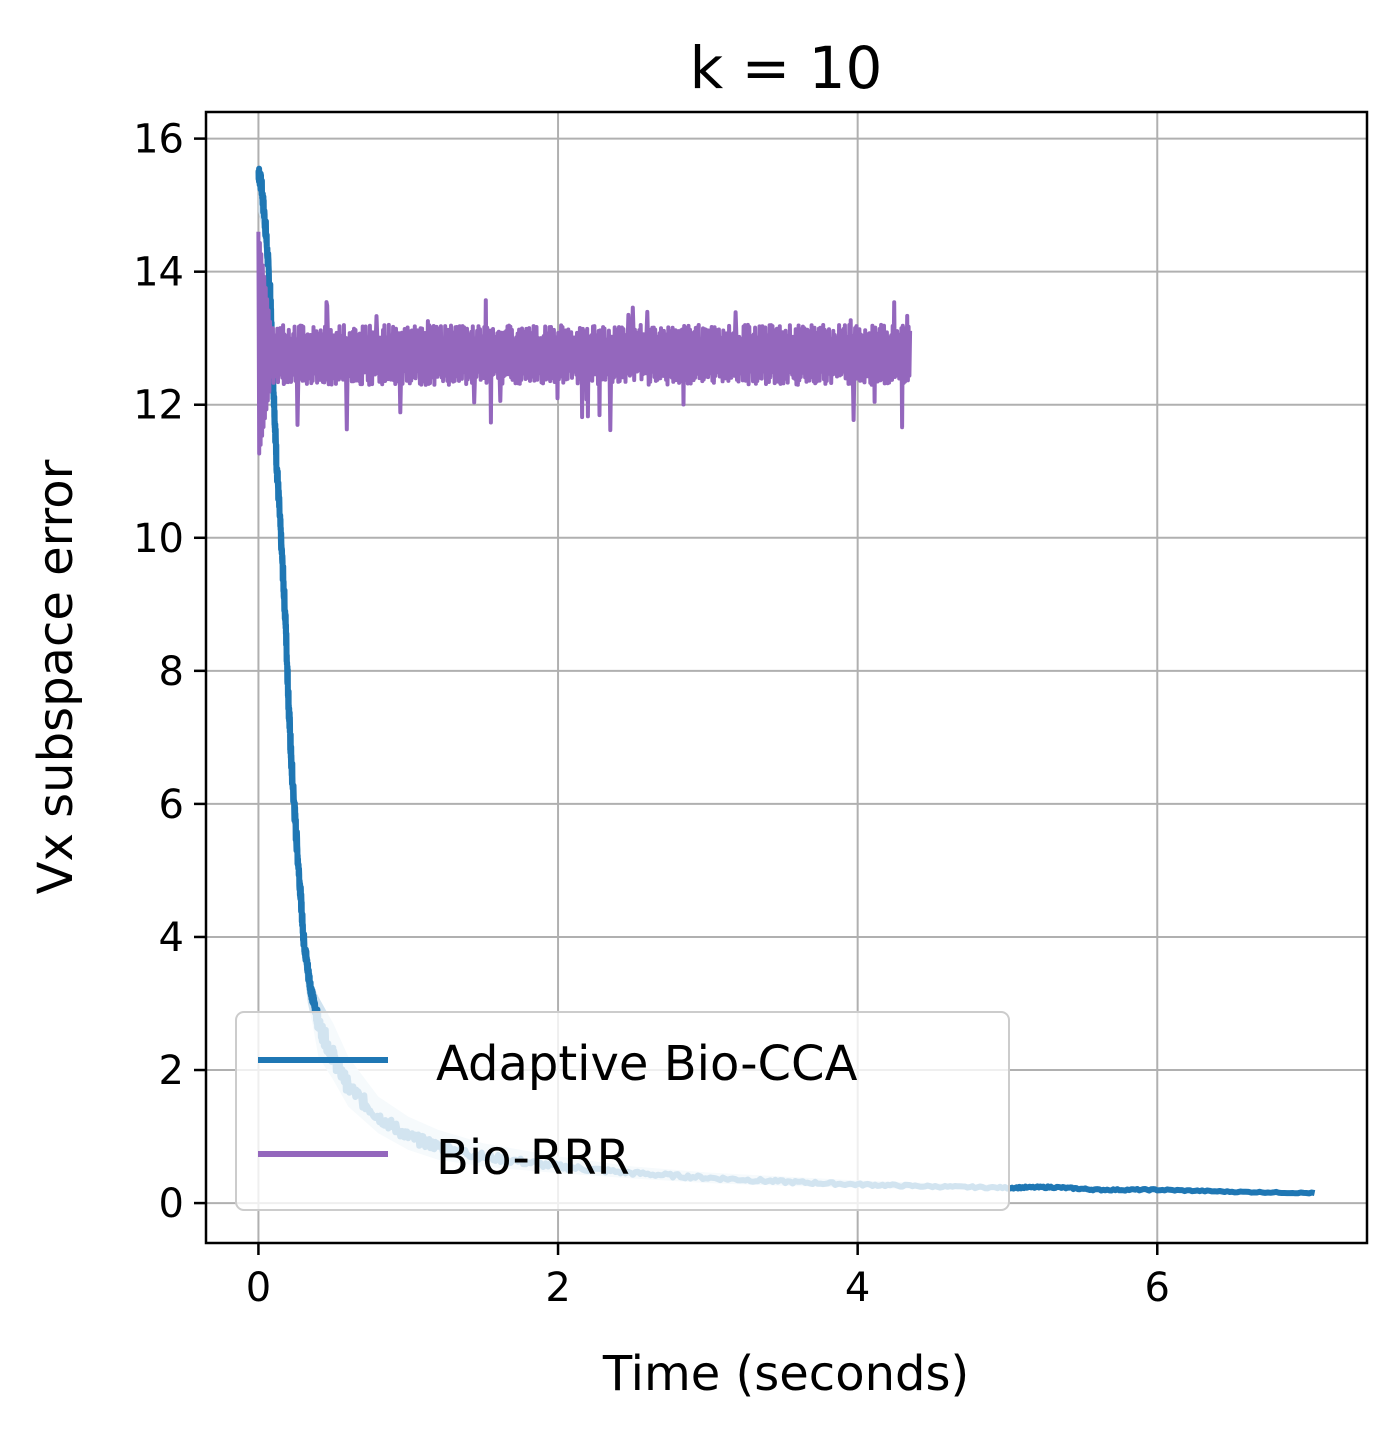 This screenshot has width=1397, height=1432. I want to click on x-tick-label: 2, so click(557, 1288).